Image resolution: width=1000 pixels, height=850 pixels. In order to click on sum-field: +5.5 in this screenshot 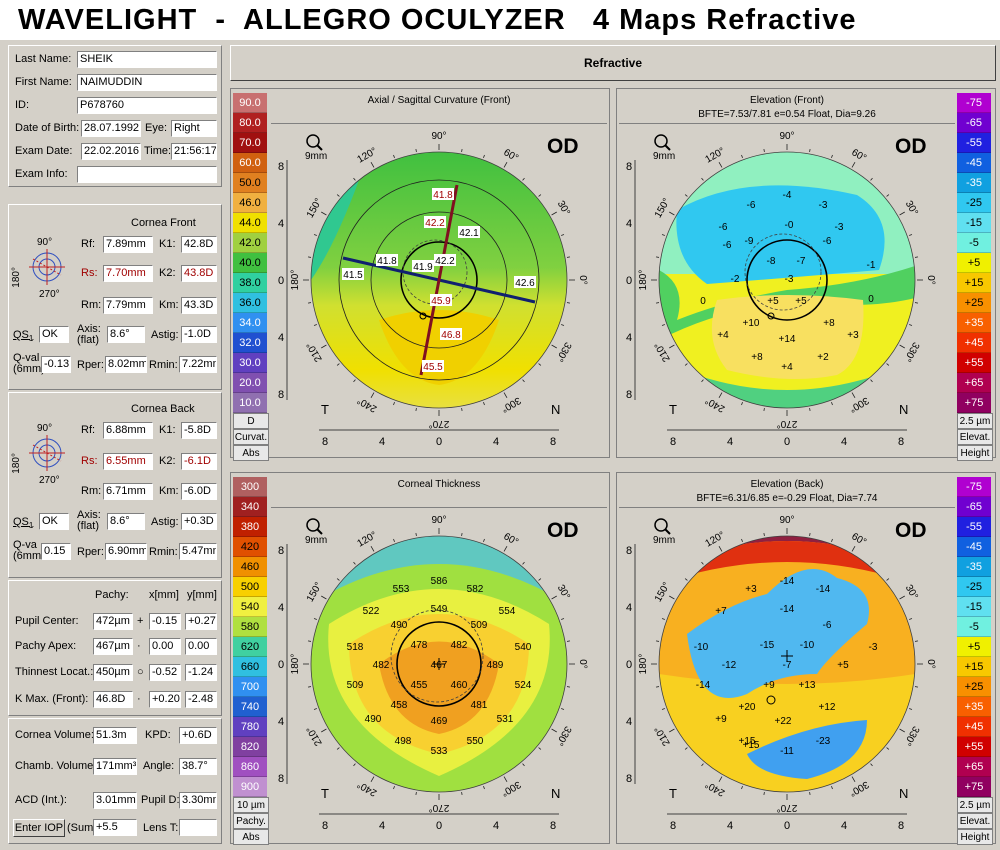, I will do `click(115, 827)`.